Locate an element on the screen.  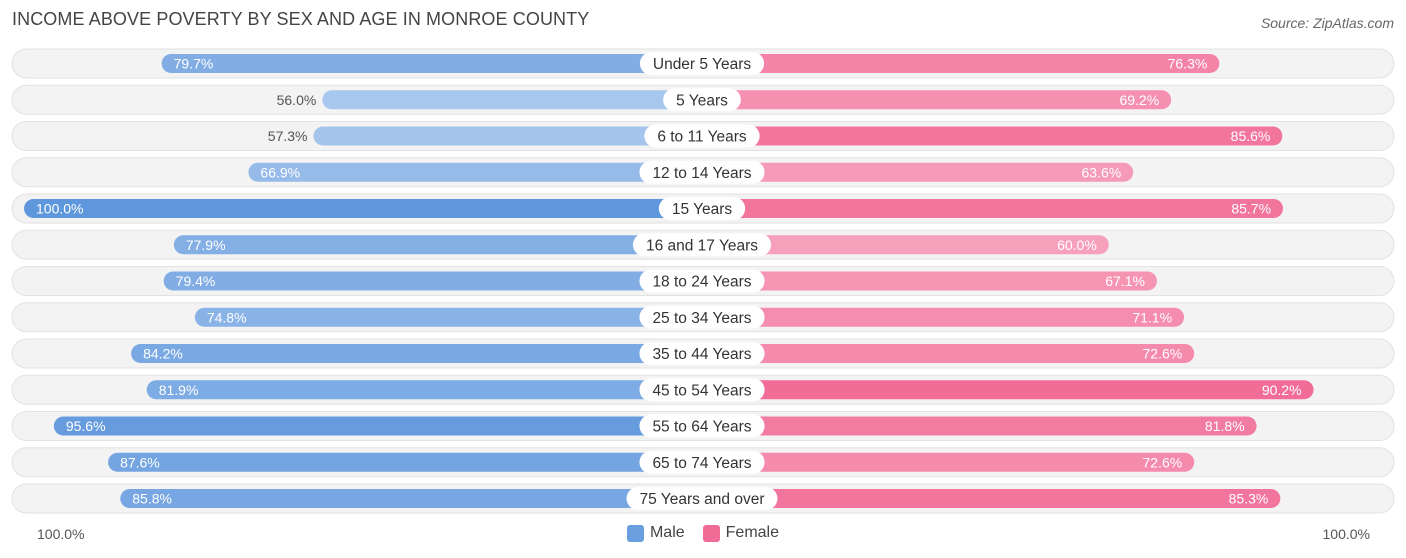
category-label: 6 to 11 Years is located at coordinates (702, 137).